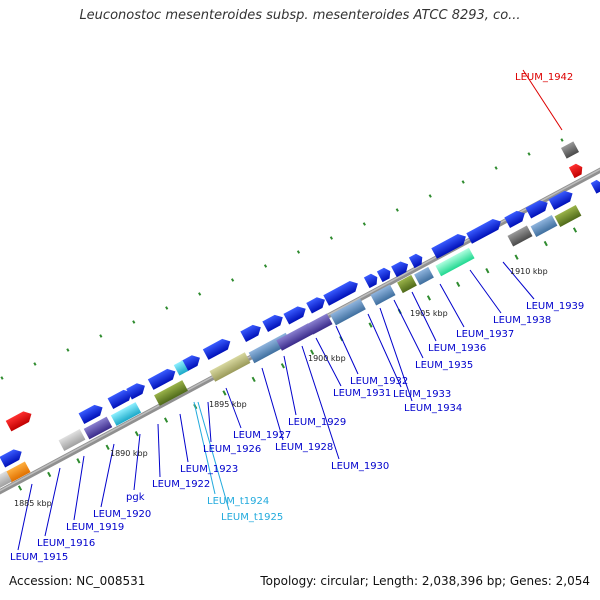 The height and width of the screenshot is (600, 600). Describe the element at coordinates (304, 447) in the screenshot. I see `gene-label: LEUM_1928` at that location.